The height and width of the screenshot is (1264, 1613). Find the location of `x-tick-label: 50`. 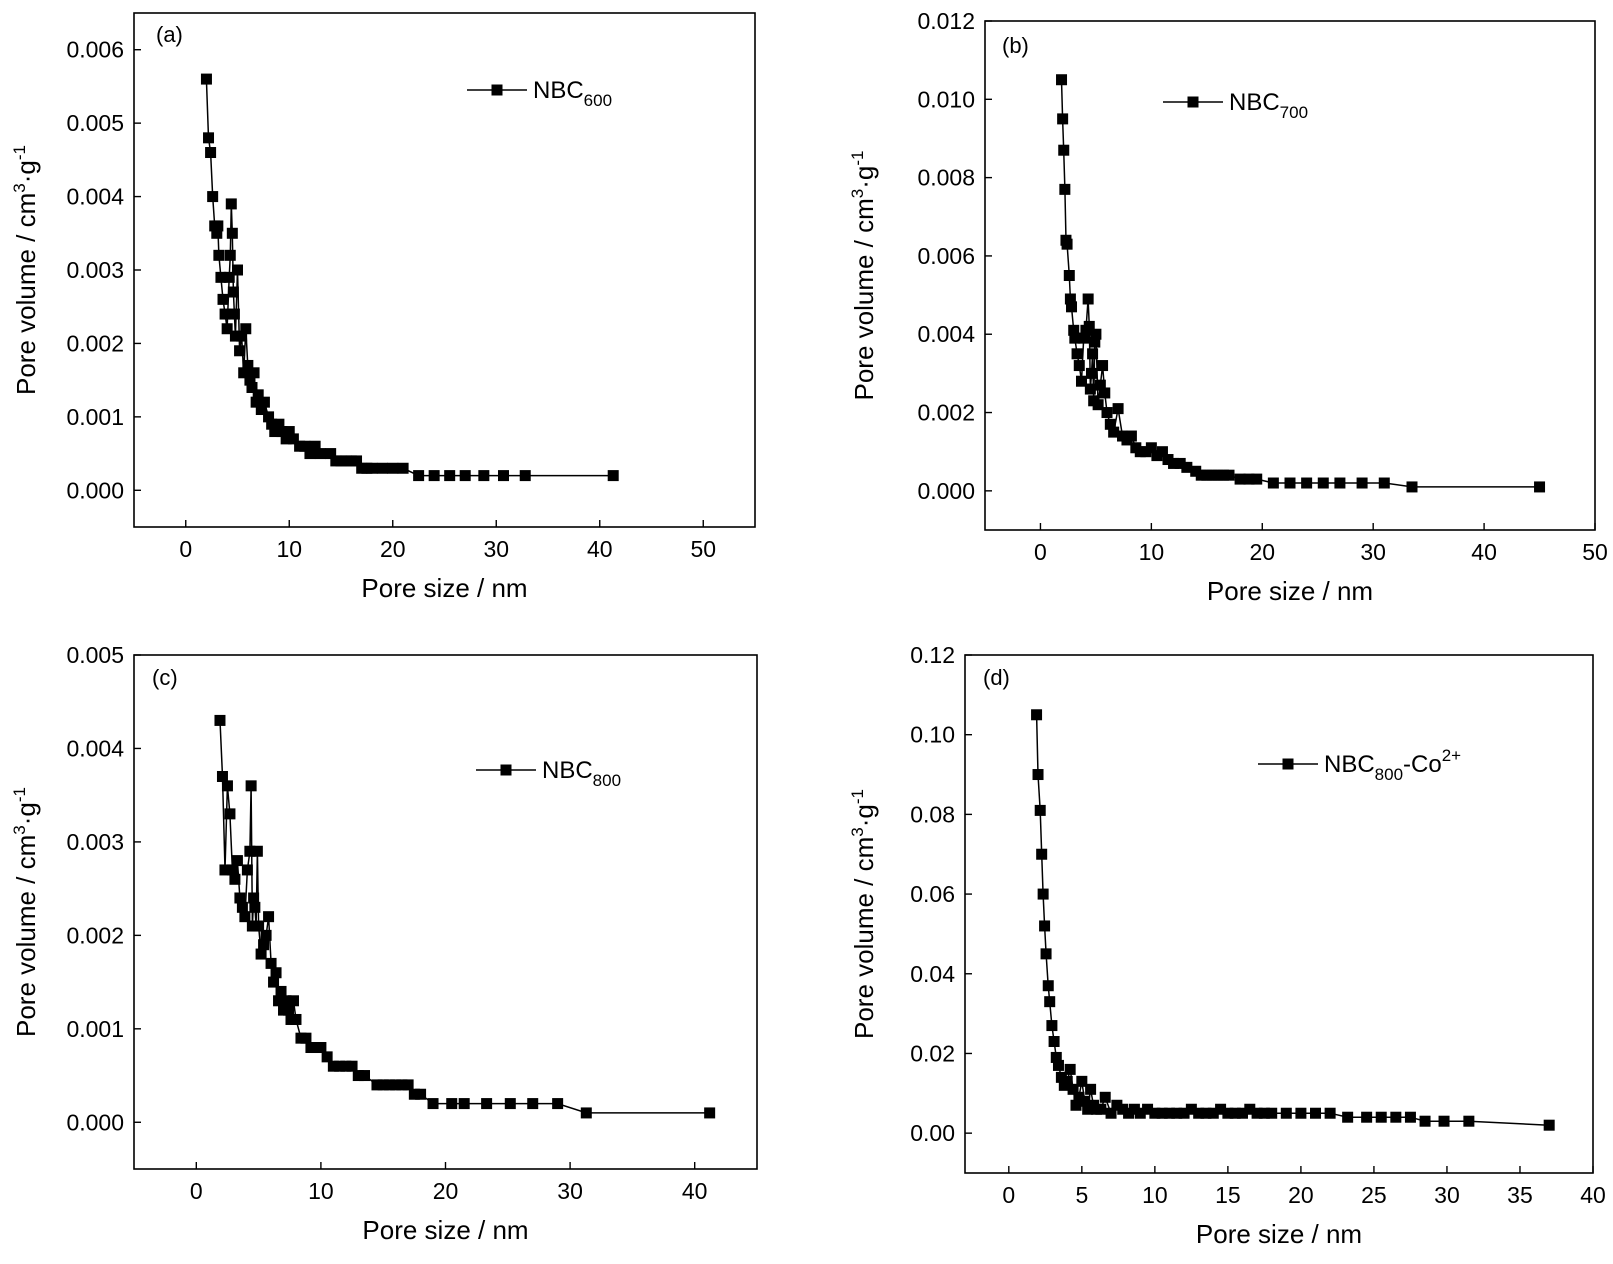

x-tick-label: 50 is located at coordinates (1595, 552).